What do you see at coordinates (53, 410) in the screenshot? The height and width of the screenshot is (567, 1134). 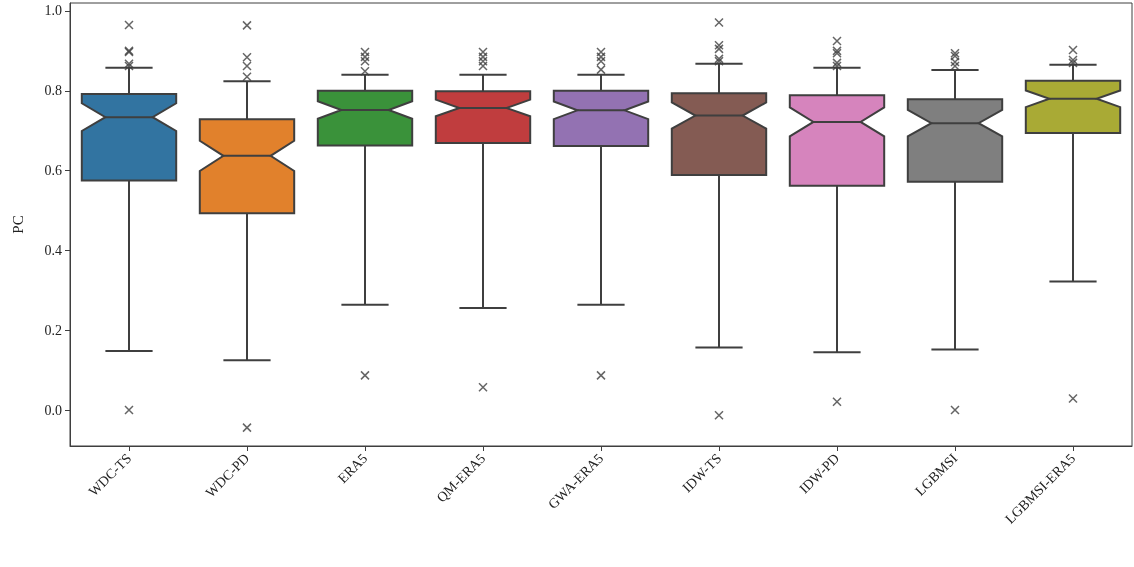 I see `y-tick-label: 0.0` at bounding box center [53, 410].